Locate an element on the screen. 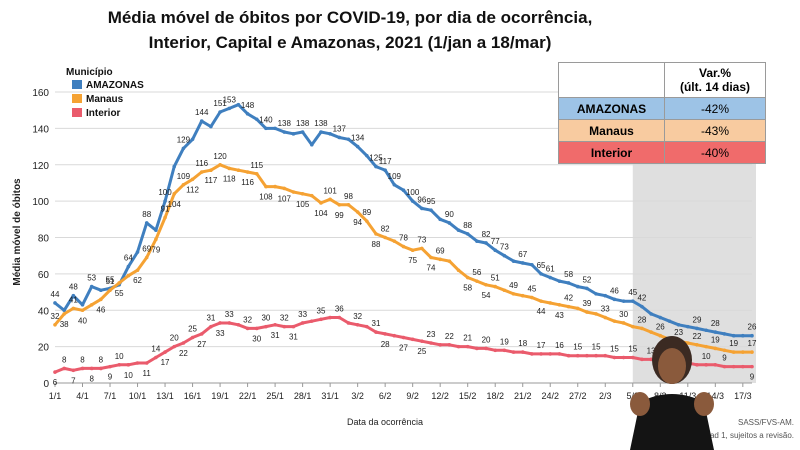 This screenshot has width=800, height=450. data-label: 138 is located at coordinates (321, 123).